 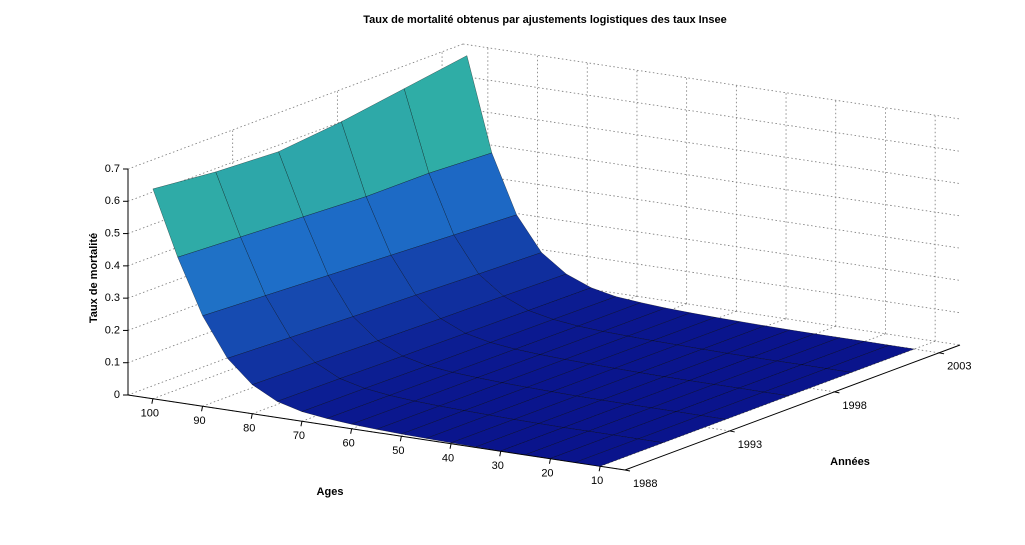 I want to click on x-axis-label: Ages, so click(x=330, y=492).